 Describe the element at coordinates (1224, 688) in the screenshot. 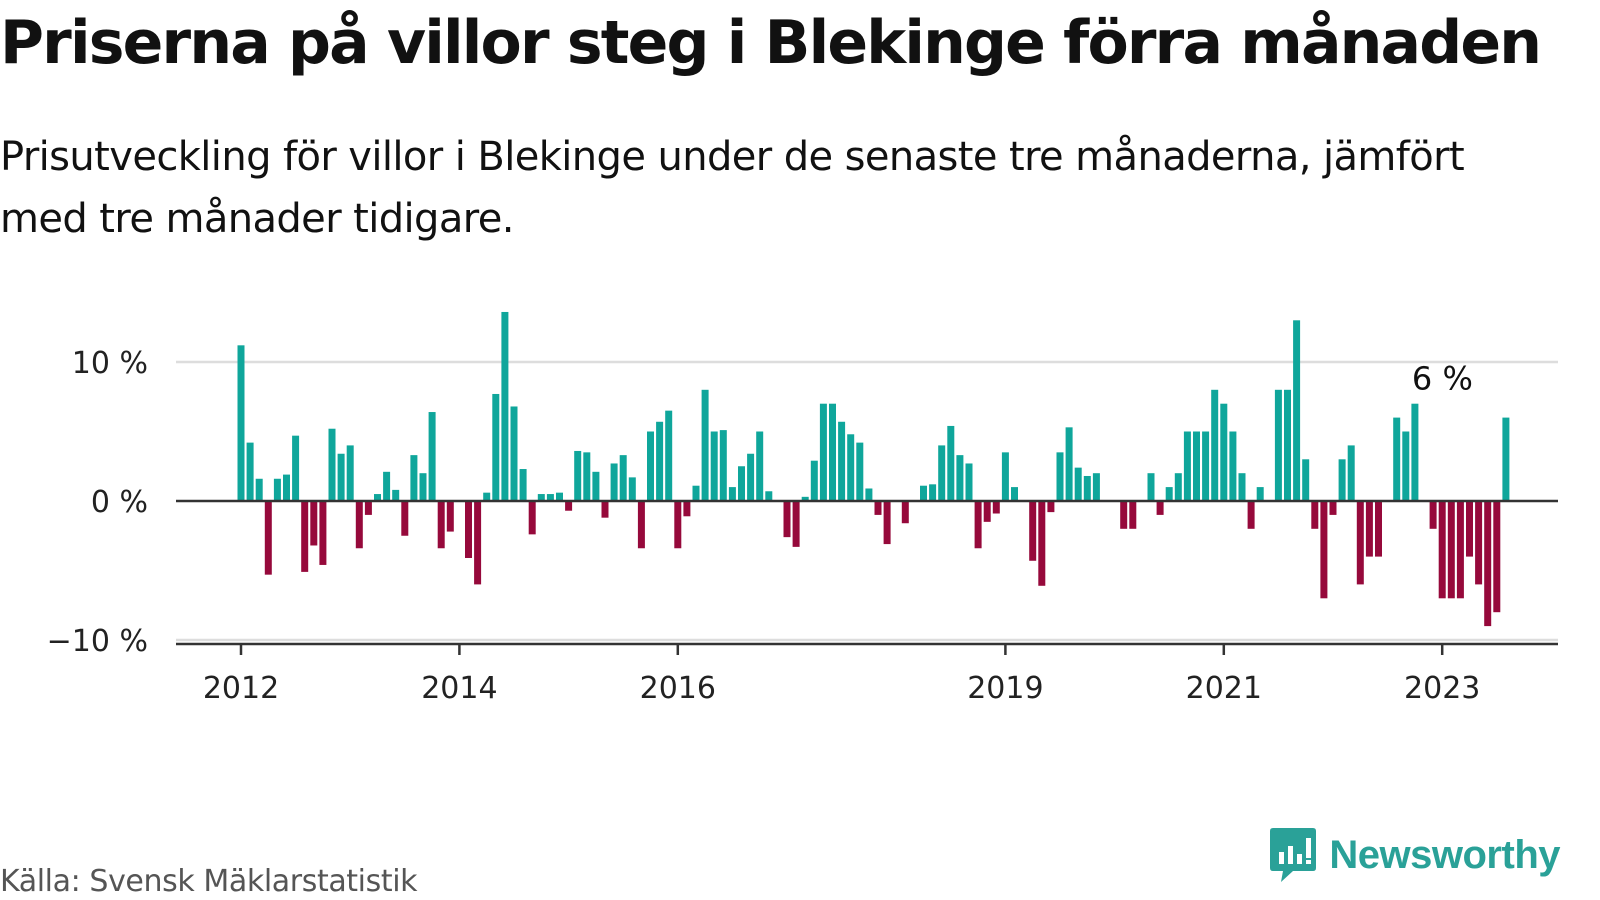

I see `x-tick-label: 2021` at that location.